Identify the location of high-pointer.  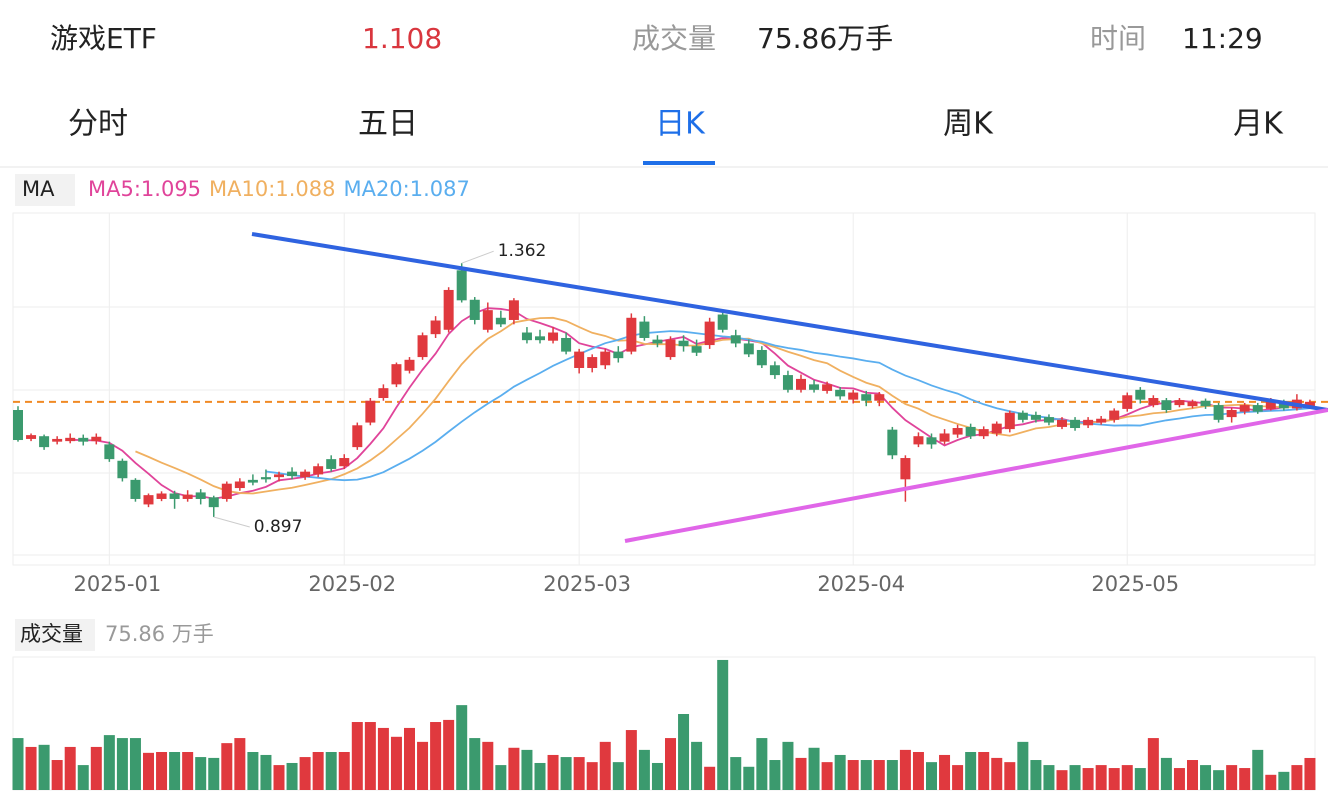
(477, 257).